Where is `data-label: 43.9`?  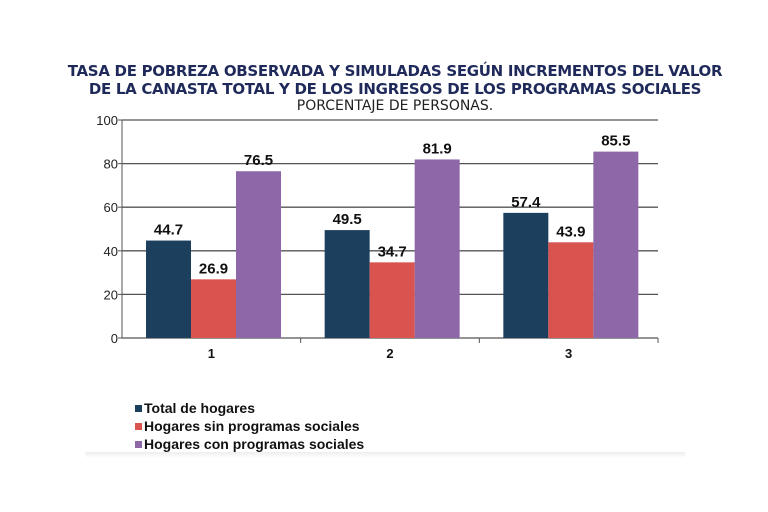
data-label: 43.9 is located at coordinates (570, 231).